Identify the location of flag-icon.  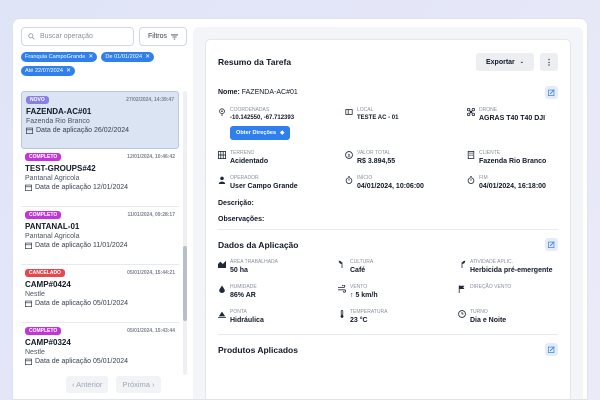
(461, 289).